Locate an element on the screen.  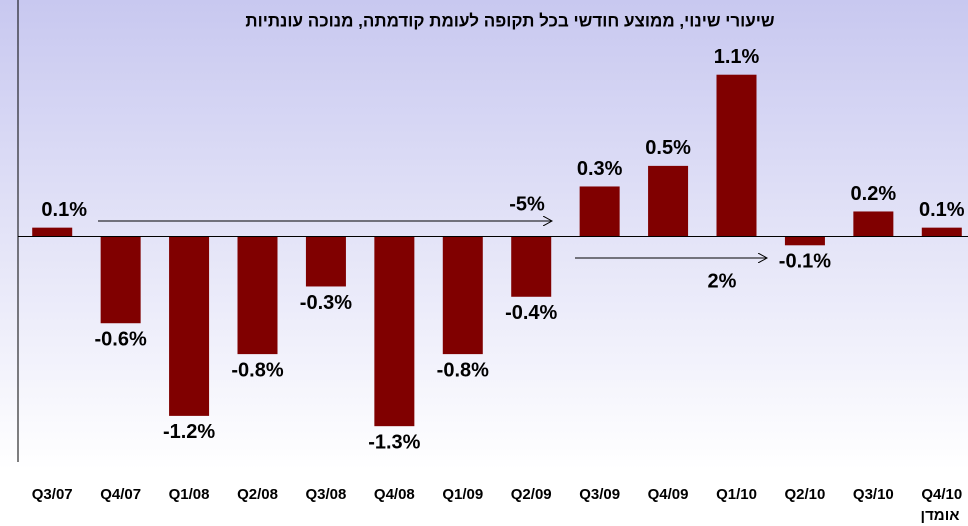
value-label: -0.6% is located at coordinates (121, 340).